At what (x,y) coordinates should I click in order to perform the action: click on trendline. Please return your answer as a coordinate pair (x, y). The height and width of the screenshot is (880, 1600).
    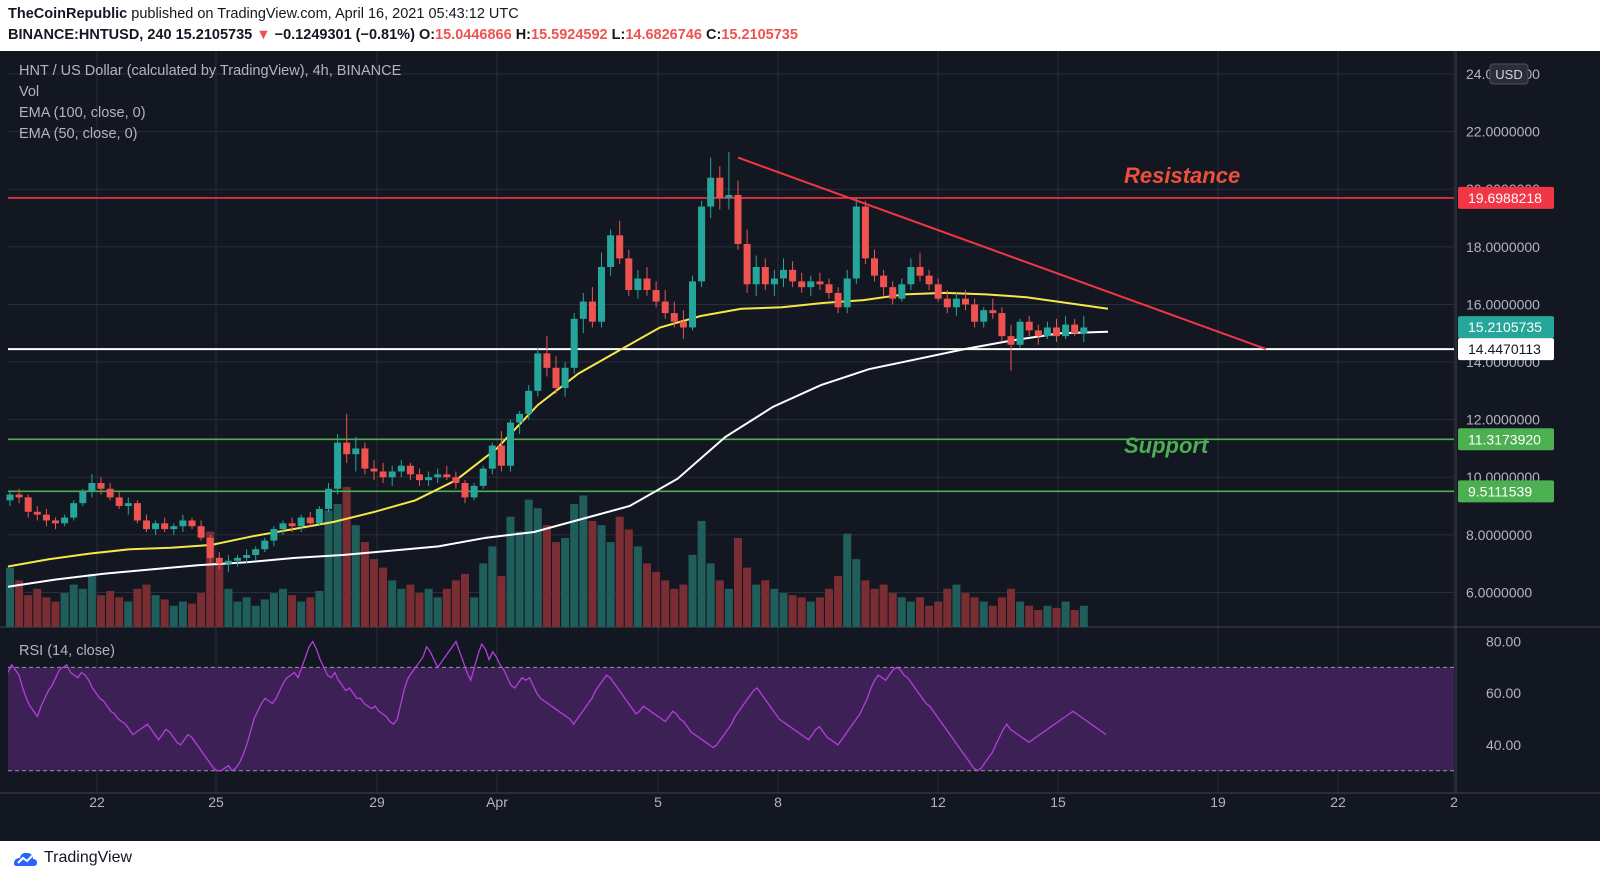
    Looking at the image, I should click on (1002, 253).